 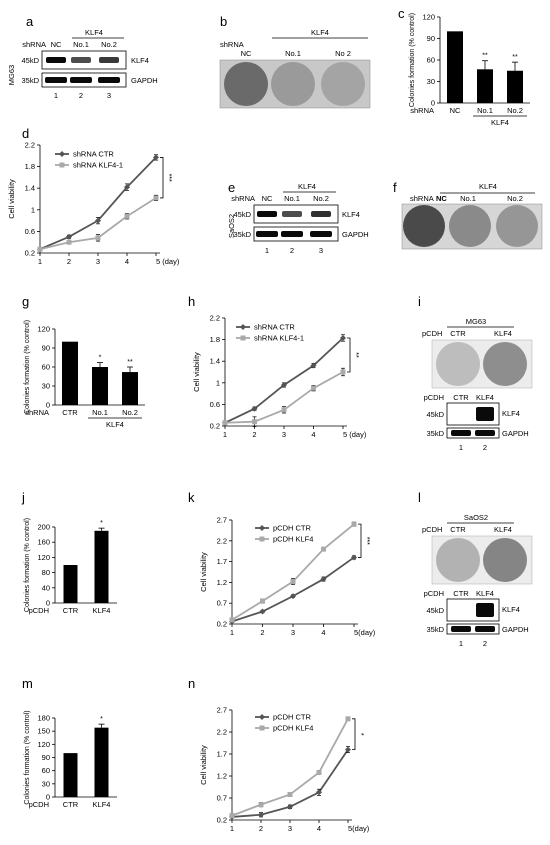 I want to click on h-sig-bracket, so click(x=349, y=355).